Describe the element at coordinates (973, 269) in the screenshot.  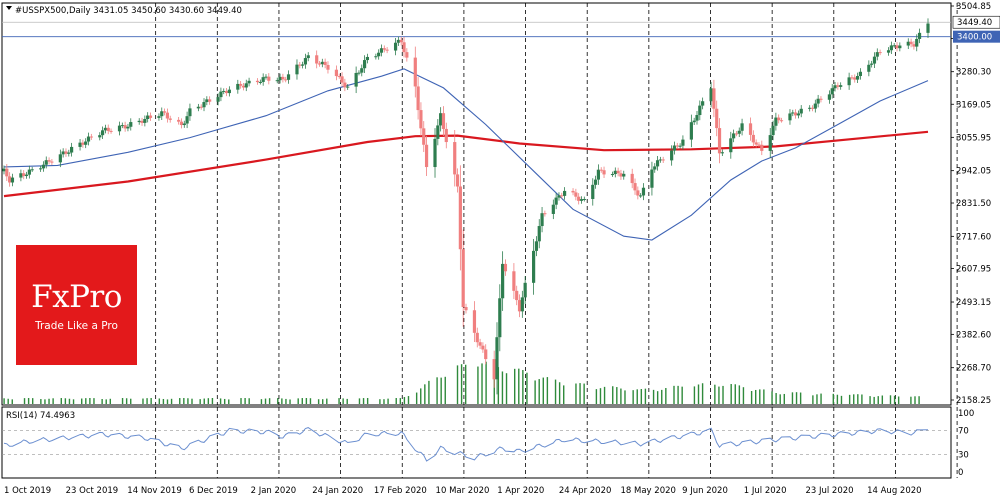
I see `price-tick-label: 2607.95` at that location.